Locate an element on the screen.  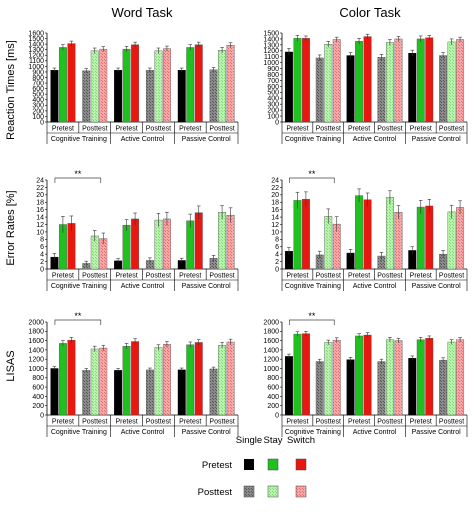
row-label-reaction-times: Reaction Times [ms] is located at coordinates (11, 90).